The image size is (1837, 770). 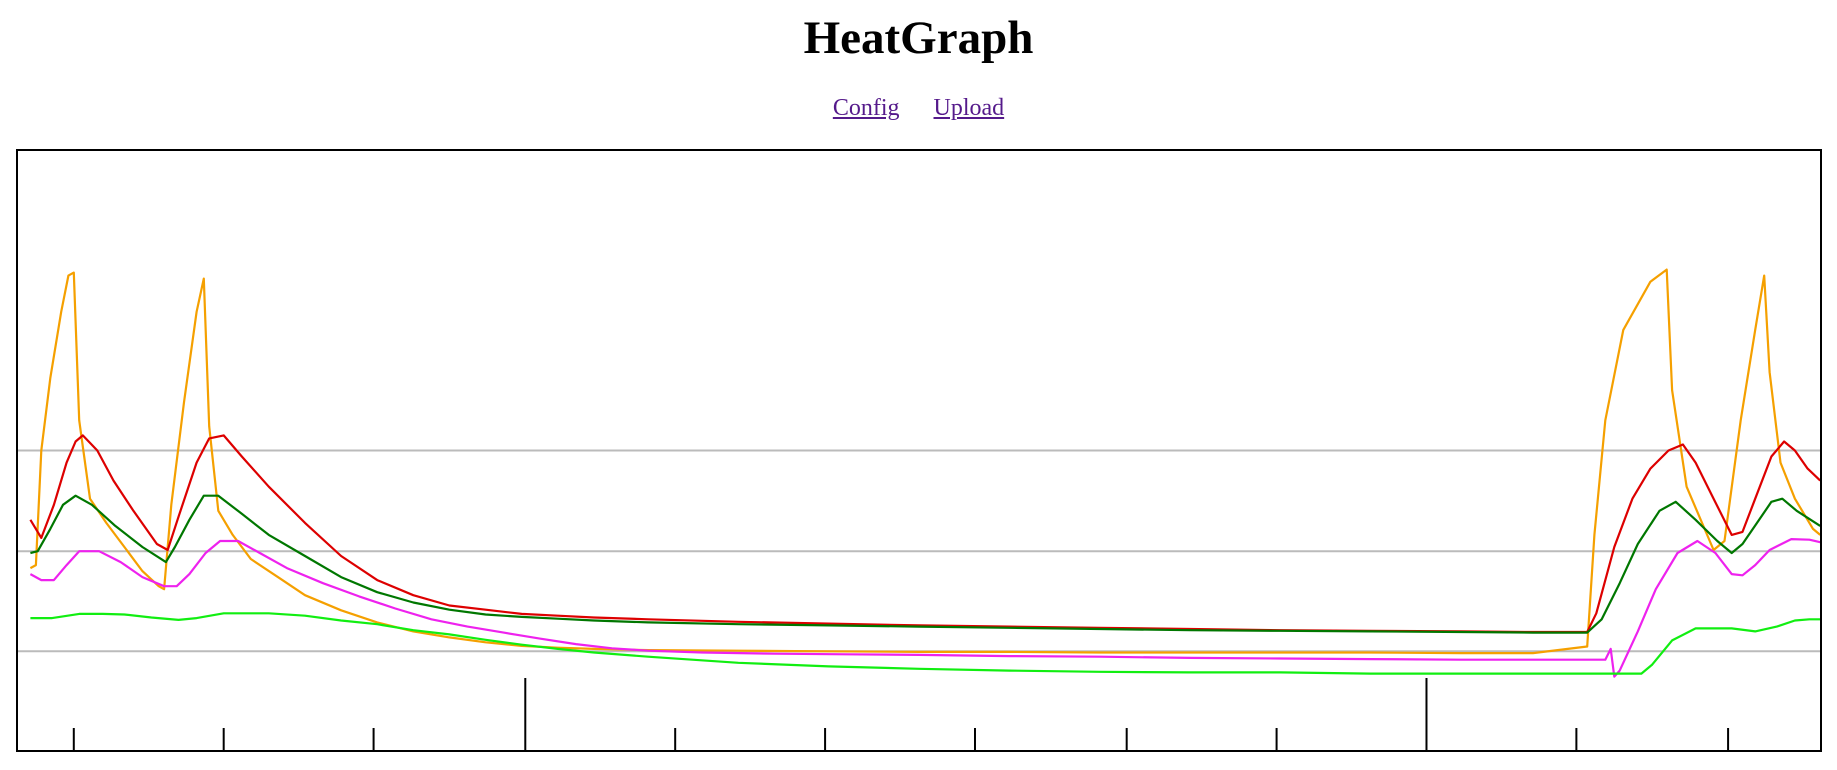 I want to click on page-title: HeatGraph, so click(x=918, y=38).